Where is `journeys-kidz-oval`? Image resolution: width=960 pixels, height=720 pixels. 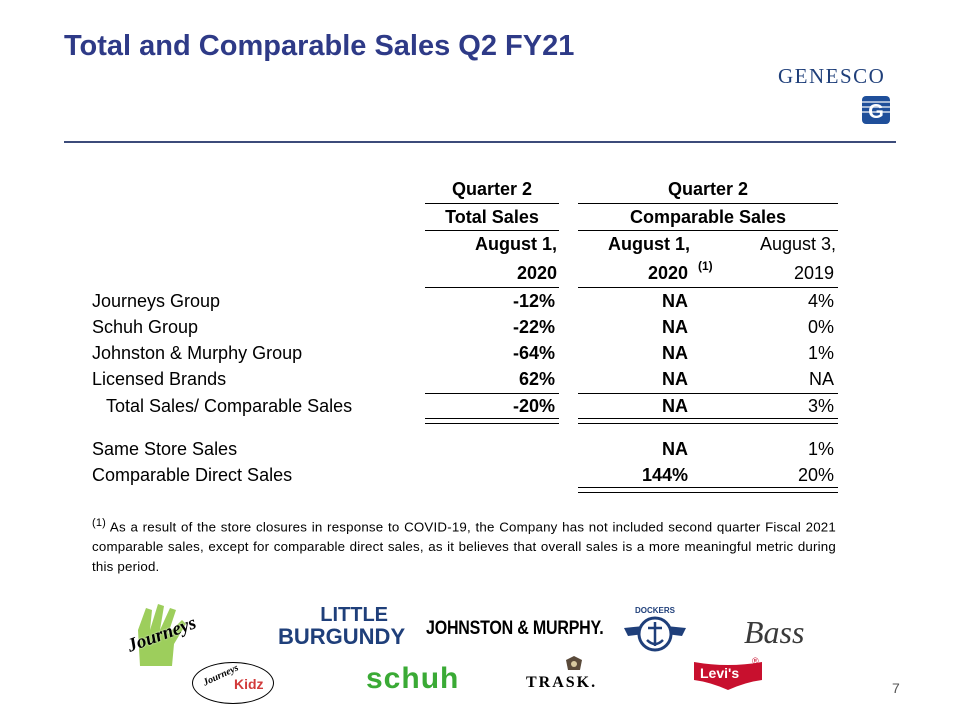 journeys-kidz-oval is located at coordinates (233, 683).